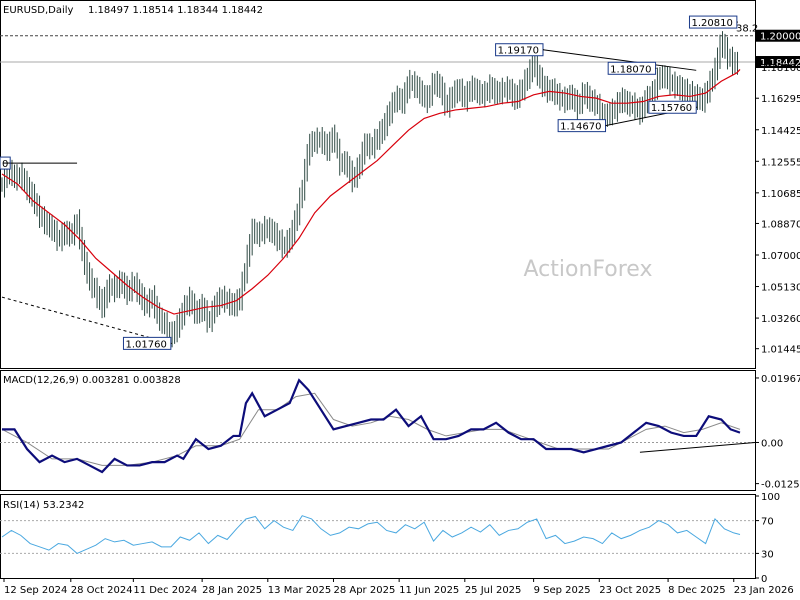 The height and width of the screenshot is (600, 800). What do you see at coordinates (671, 108) in the screenshot?
I see `price-annotation-label: 1.15760` at bounding box center [671, 108].